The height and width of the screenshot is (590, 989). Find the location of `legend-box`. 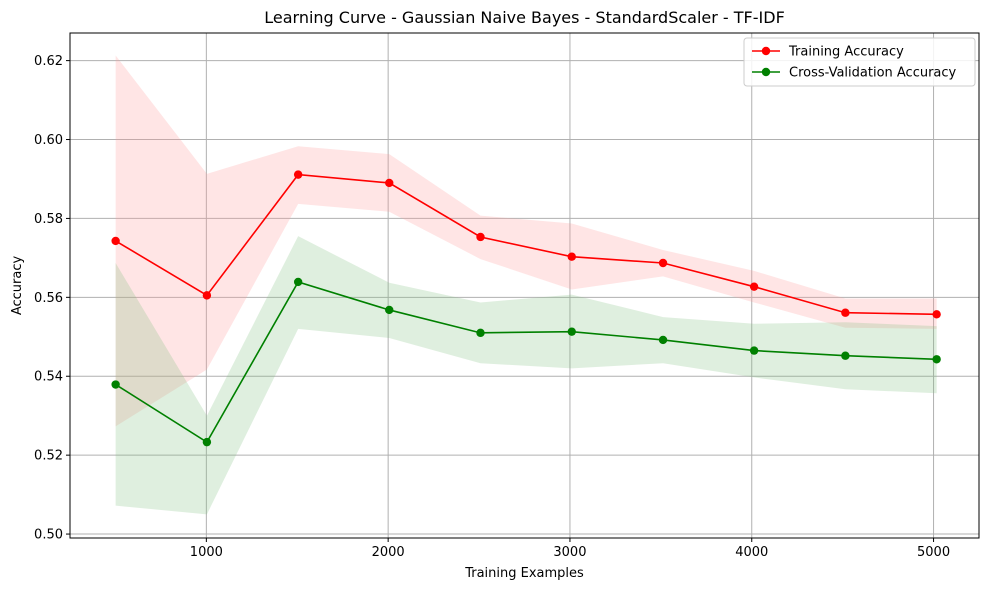

legend-box is located at coordinates (859, 62).